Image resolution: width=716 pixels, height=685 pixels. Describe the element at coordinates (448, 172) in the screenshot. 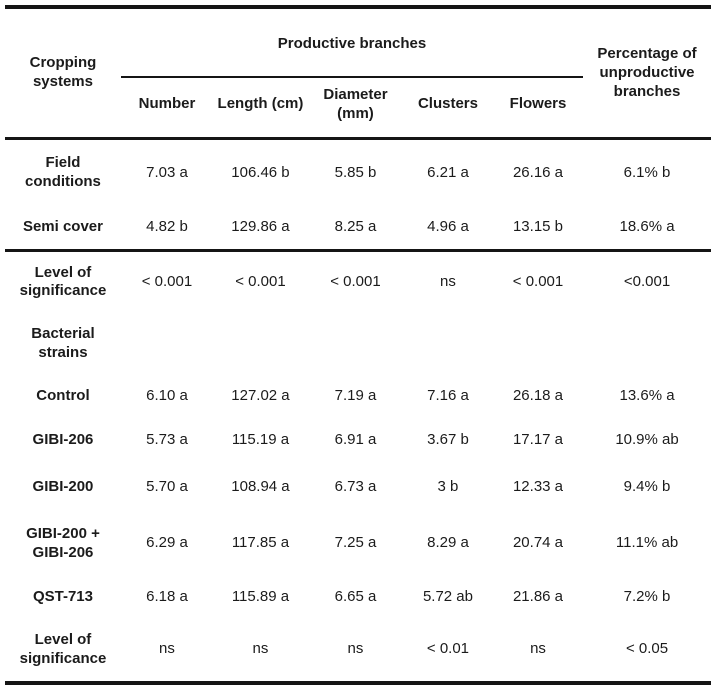

I see `value-cell: 6.21 a` at that location.